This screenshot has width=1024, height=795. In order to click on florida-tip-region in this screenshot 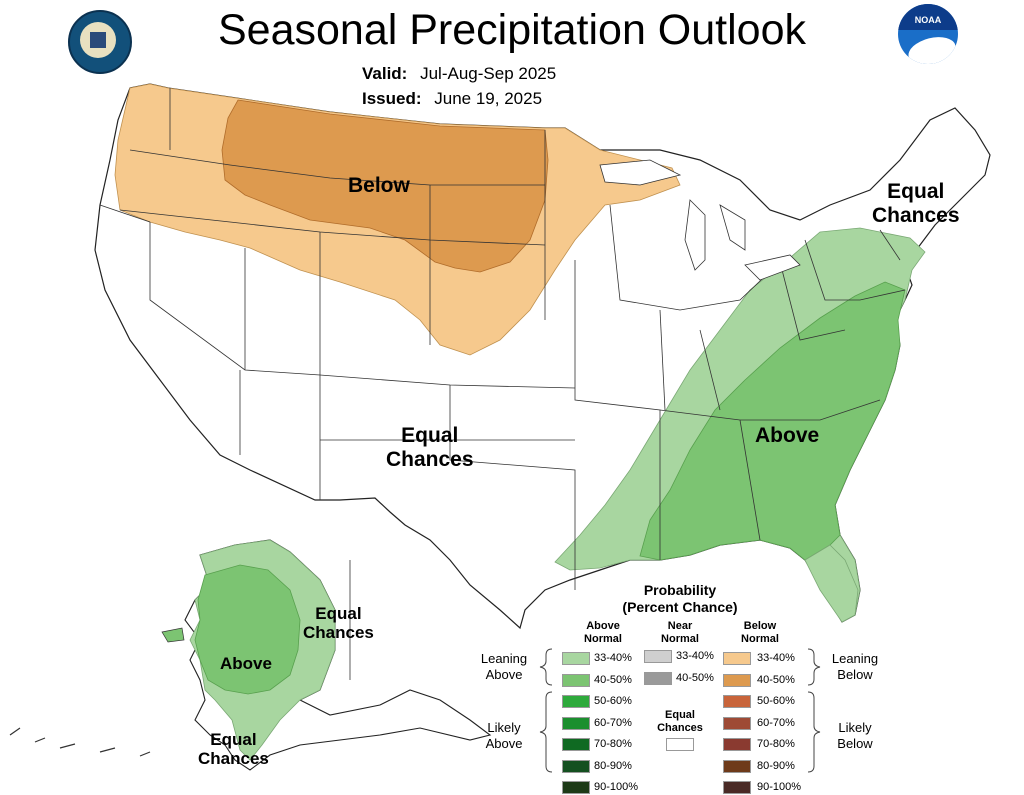, I will do `click(831, 583)`.